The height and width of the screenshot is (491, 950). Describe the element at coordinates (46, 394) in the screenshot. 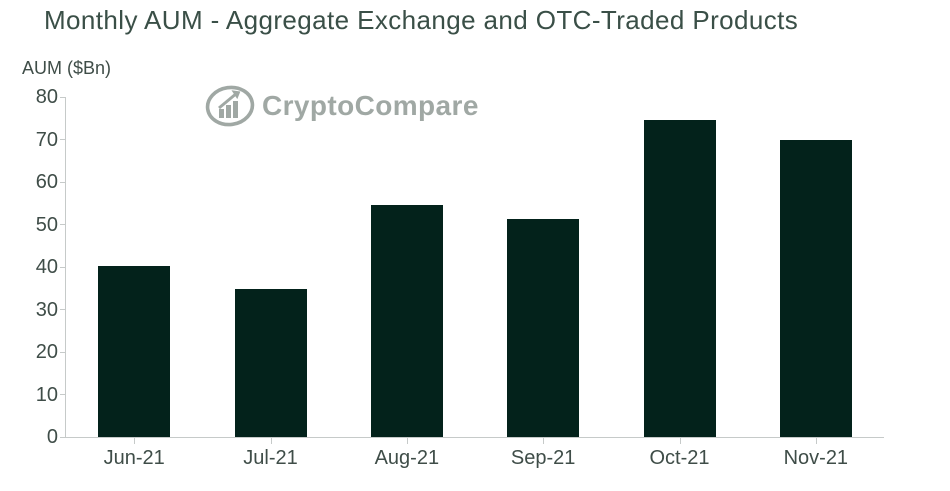

I see `y-tick-label: 10` at that location.